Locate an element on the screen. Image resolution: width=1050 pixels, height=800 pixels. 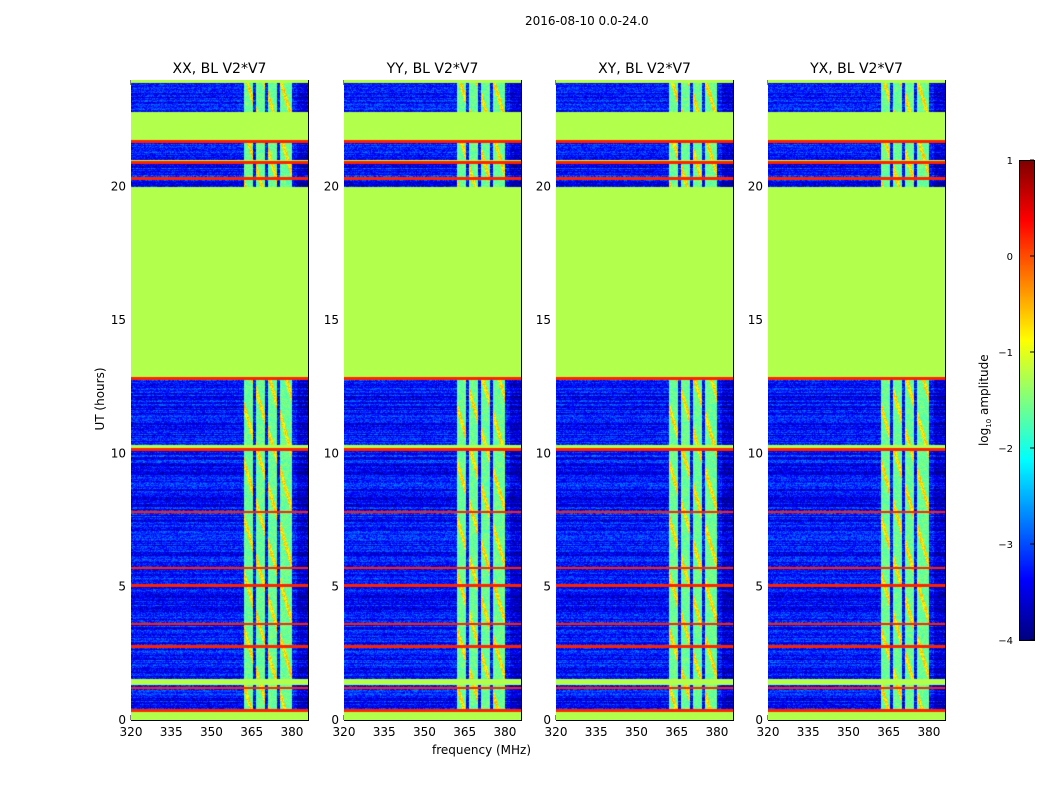
colorbar-tick-label: −1 is located at coordinates (1005, 353).